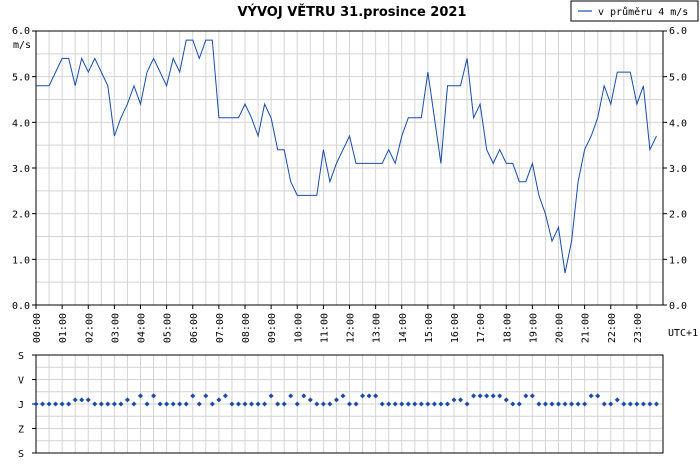 This screenshot has height=464, width=700. Describe the element at coordinates (683, 333) in the screenshot. I see `x-axis-timezone-label: UTC+1` at that location.